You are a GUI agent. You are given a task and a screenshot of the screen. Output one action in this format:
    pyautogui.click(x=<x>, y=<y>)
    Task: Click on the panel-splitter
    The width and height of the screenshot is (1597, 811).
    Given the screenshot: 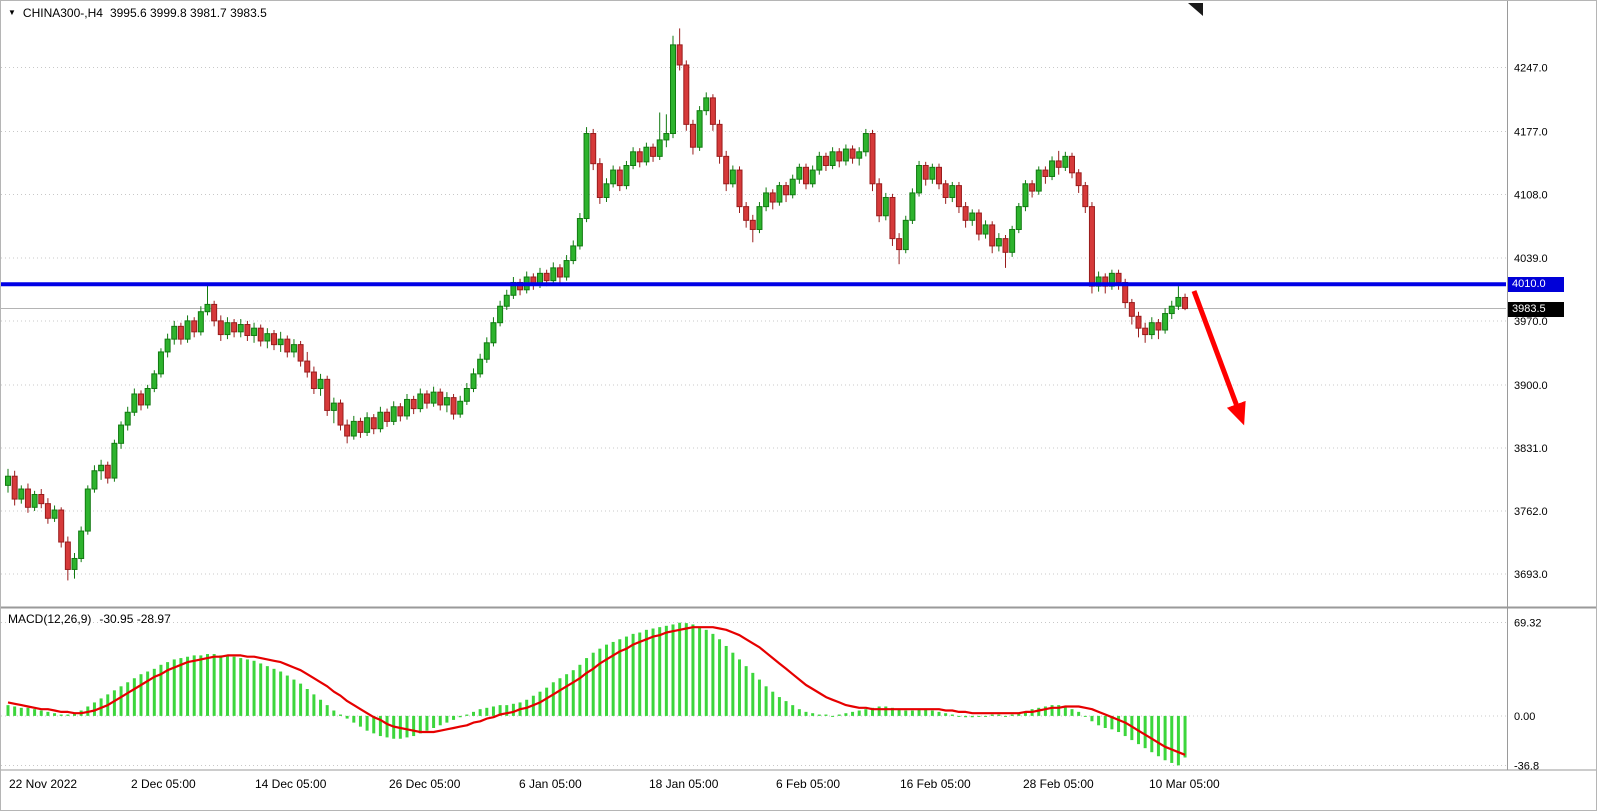 What is the action you would take?
    pyautogui.click(x=798, y=607)
    